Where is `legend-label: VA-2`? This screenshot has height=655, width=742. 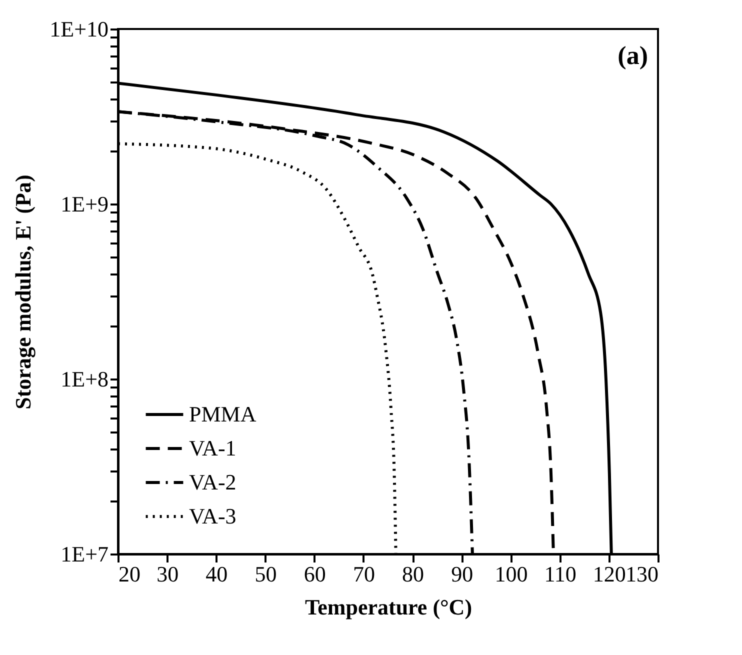 legend-label: VA-2 is located at coordinates (212, 482).